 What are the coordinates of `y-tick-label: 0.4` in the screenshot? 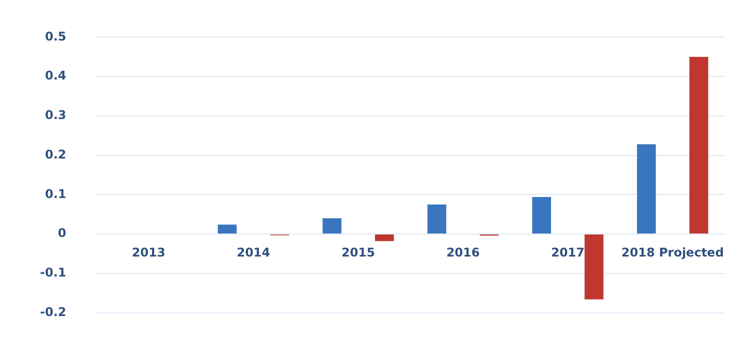 It's located at (55, 75).